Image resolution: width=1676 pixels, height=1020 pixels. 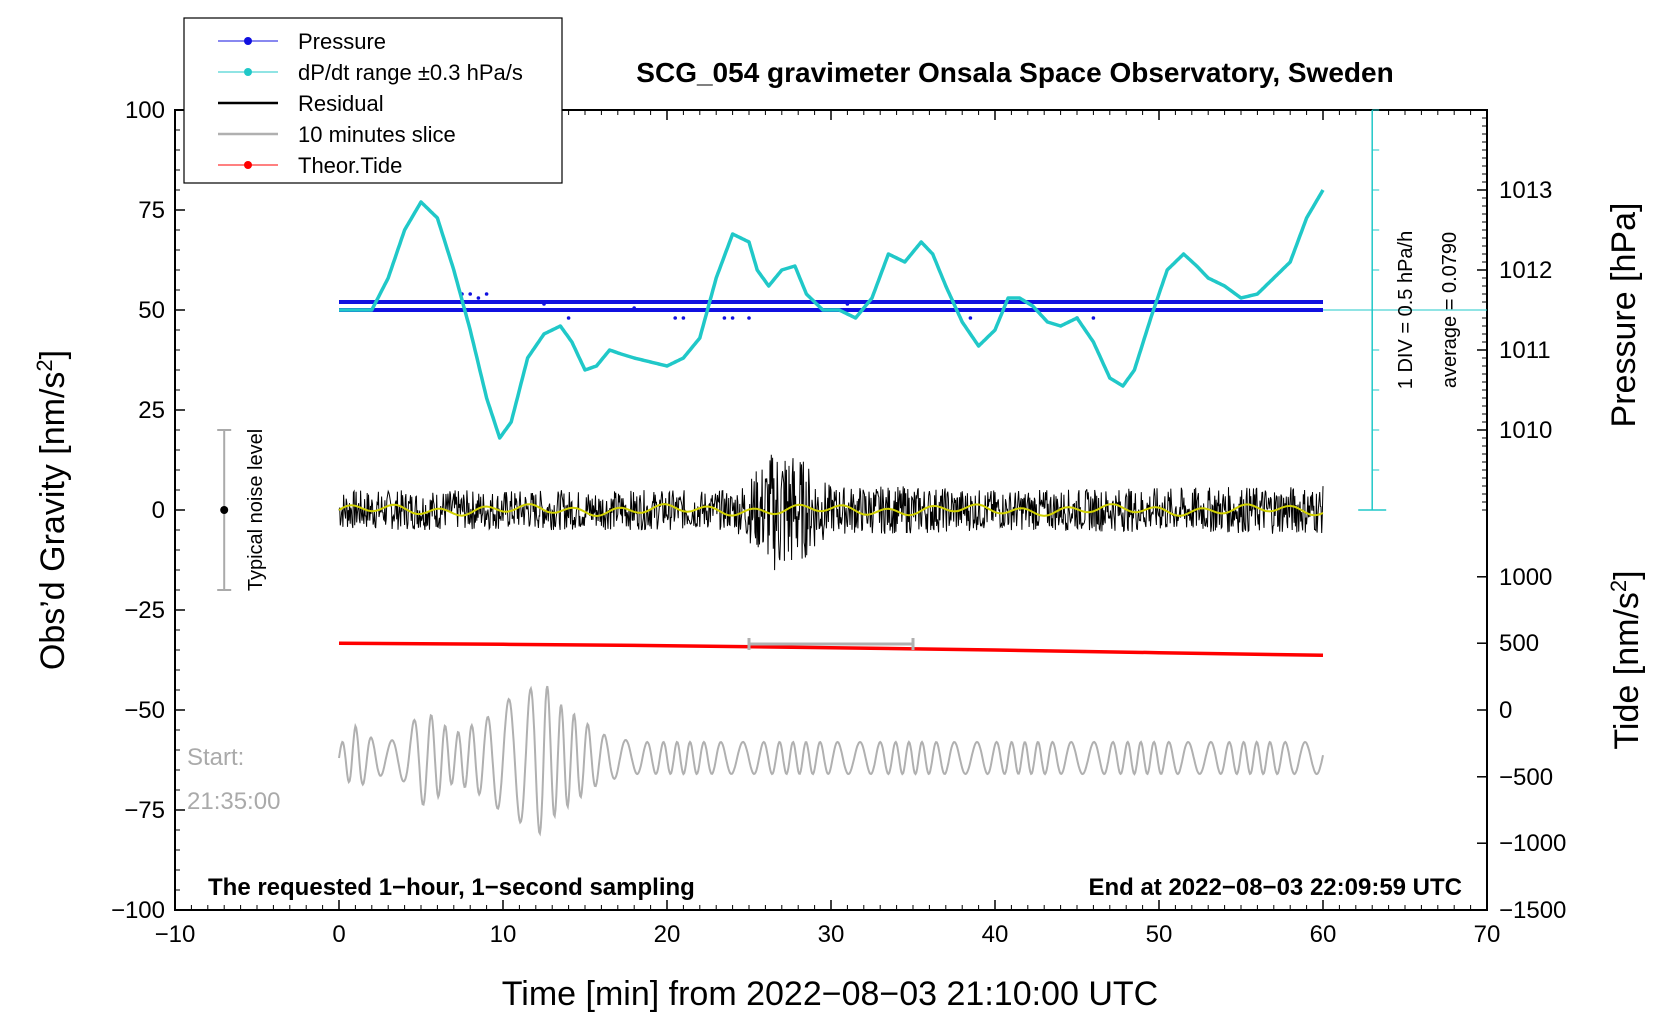 What do you see at coordinates (248, 72) in the screenshot?
I see `legend-swatch-dot` at bounding box center [248, 72].